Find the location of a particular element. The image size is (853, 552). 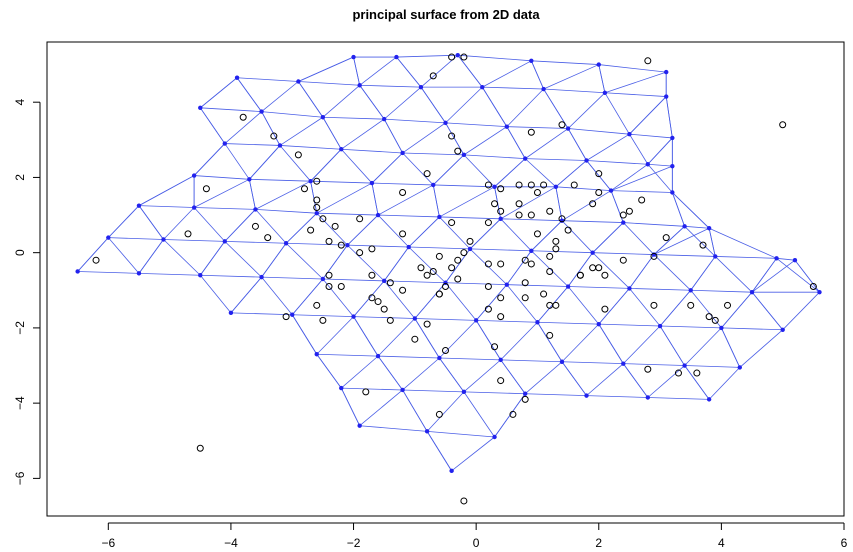

y-tick-label: 4 is located at coordinates (20, 102).